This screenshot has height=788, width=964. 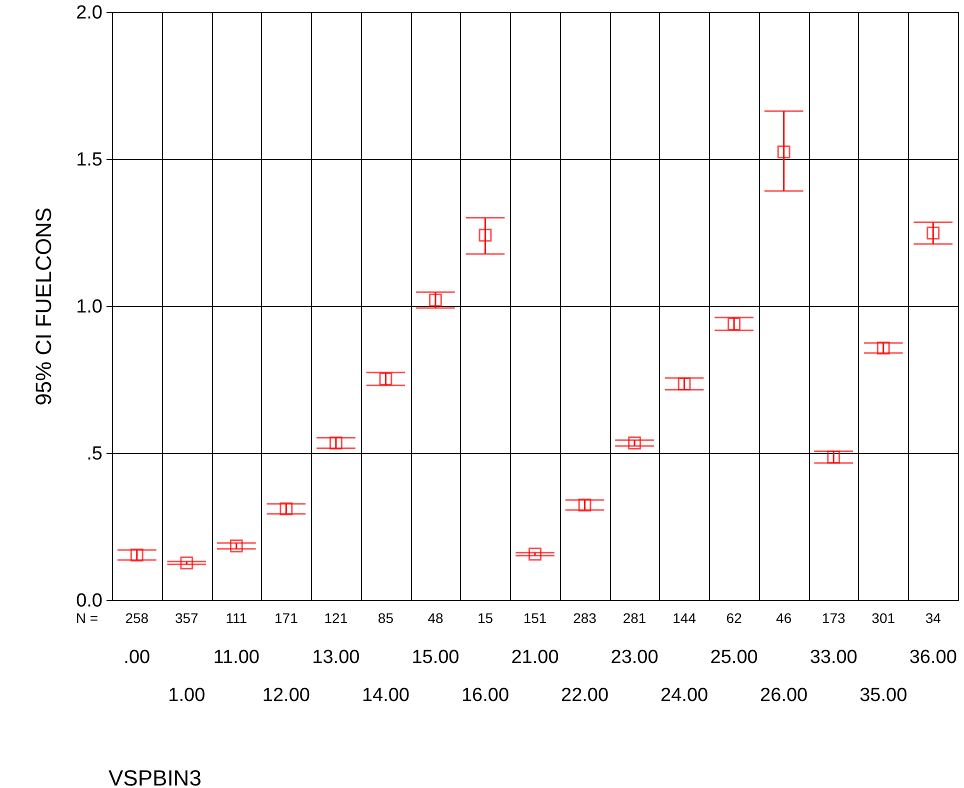 I want to click on text: 144, so click(x=684, y=618).